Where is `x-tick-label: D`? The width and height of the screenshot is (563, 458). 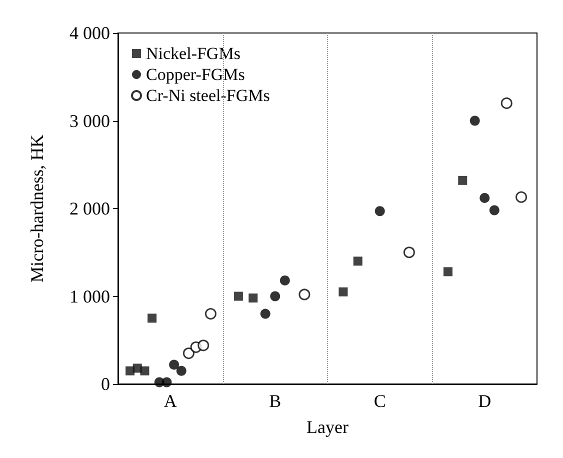 x-tick-label: D is located at coordinates (485, 401).